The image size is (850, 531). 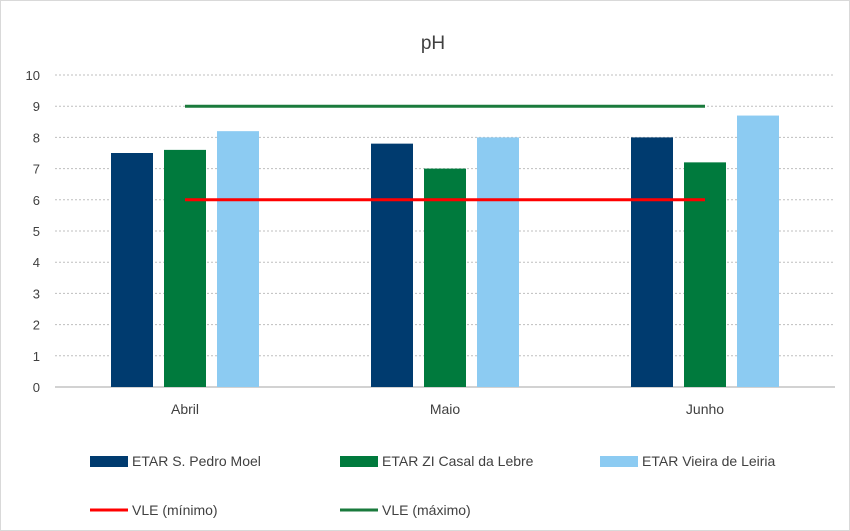 I want to click on y-tick-label: 4, so click(x=36, y=262).